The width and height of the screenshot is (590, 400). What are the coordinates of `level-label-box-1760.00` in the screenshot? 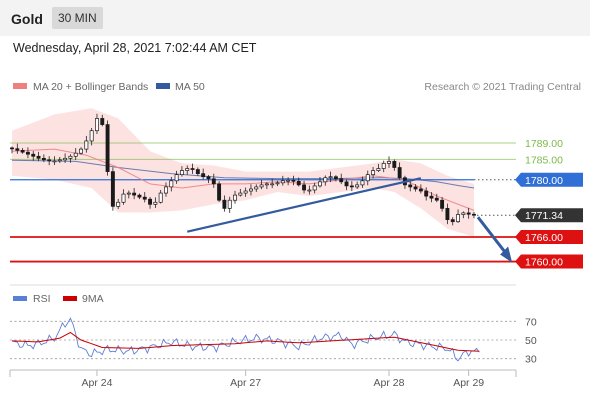 It's located at (549, 261).